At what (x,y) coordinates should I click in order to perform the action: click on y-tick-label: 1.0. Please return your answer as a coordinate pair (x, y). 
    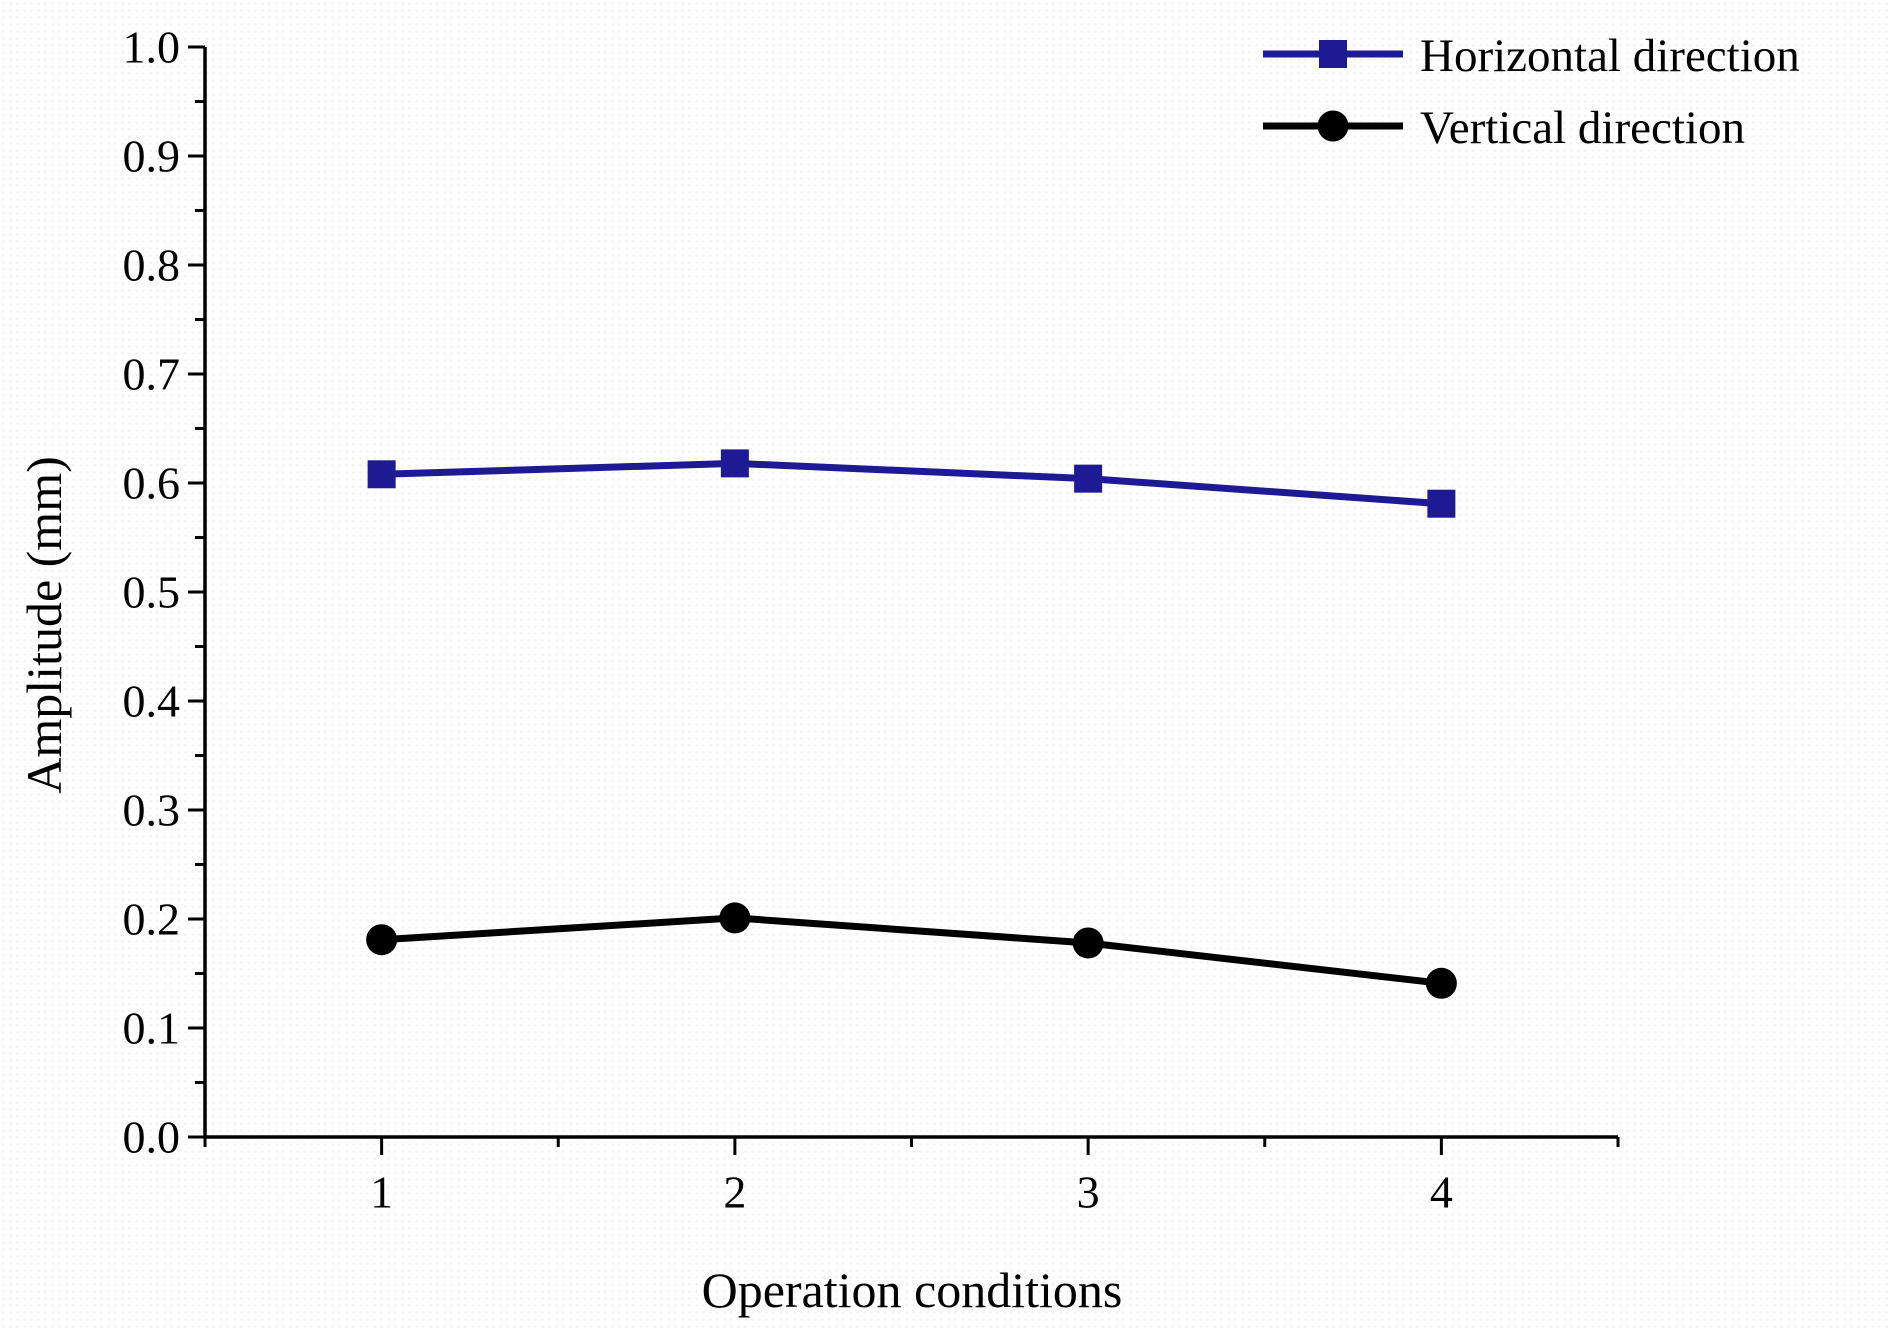
    Looking at the image, I should click on (152, 47).